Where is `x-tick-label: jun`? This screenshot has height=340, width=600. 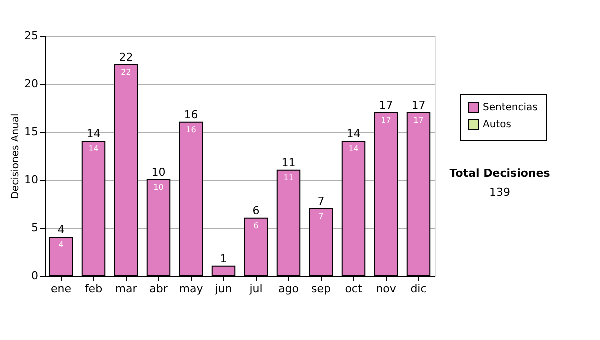 x-tick-label: jun is located at coordinates (223, 289).